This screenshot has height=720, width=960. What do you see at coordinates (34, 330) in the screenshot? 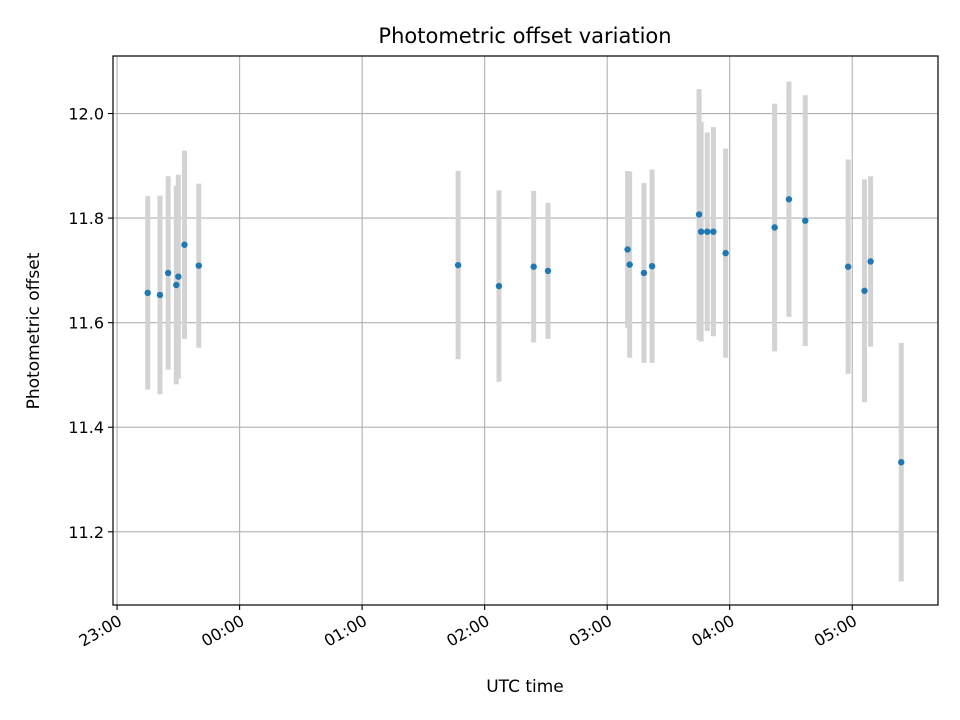
I see `y-axis-label: Photometric offset` at bounding box center [34, 330].